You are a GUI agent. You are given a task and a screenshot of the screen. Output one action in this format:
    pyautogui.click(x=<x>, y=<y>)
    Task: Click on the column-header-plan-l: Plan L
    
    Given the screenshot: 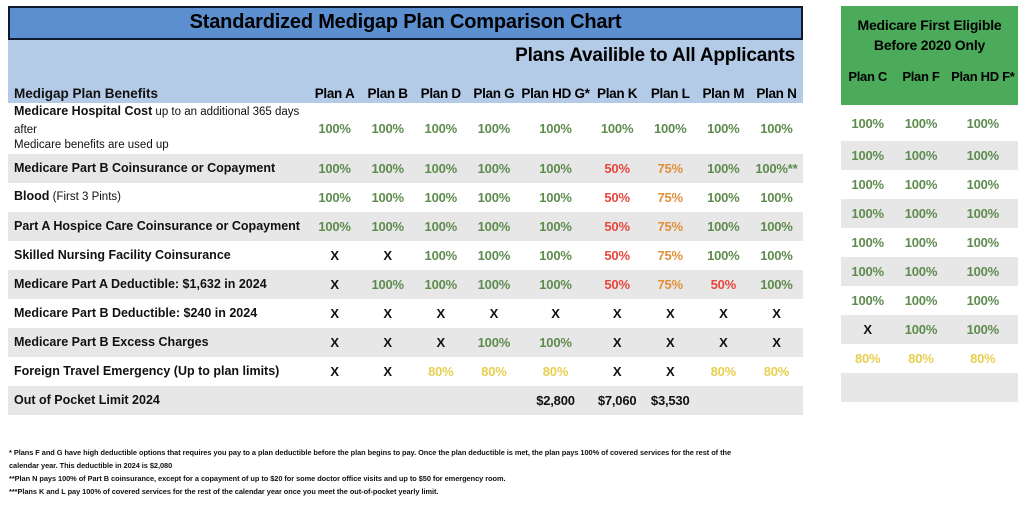 What is the action you would take?
    pyautogui.click(x=670, y=93)
    